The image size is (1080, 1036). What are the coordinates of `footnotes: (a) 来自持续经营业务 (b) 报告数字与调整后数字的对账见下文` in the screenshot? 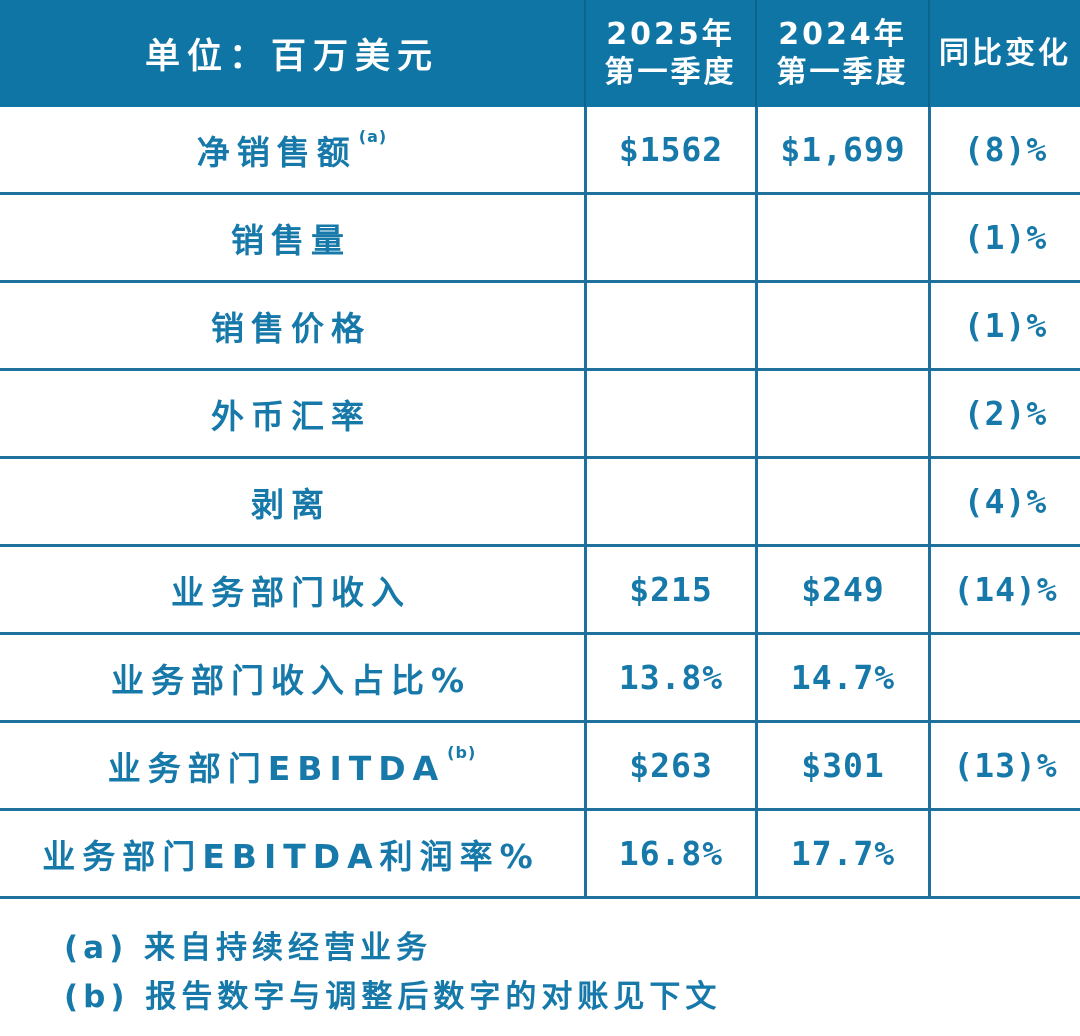 It's located at (540, 973).